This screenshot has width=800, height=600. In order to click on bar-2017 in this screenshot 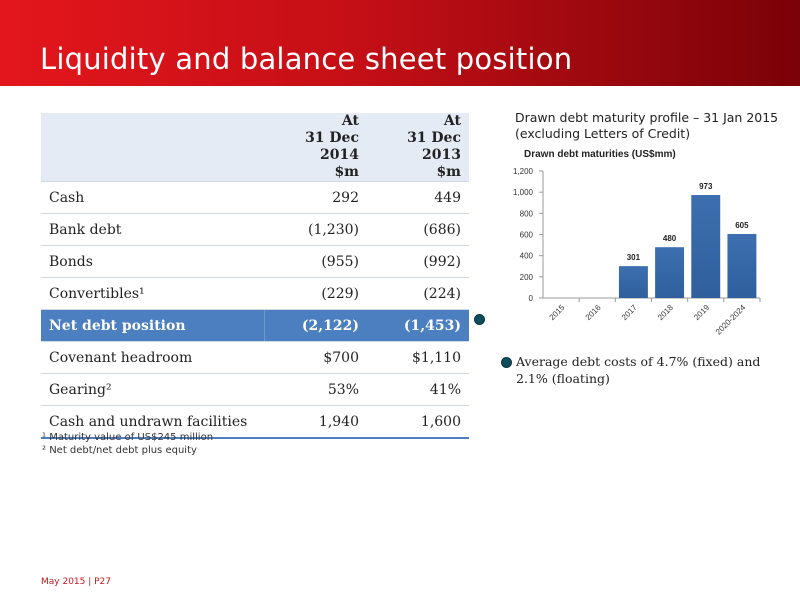, I will do `click(633, 282)`.